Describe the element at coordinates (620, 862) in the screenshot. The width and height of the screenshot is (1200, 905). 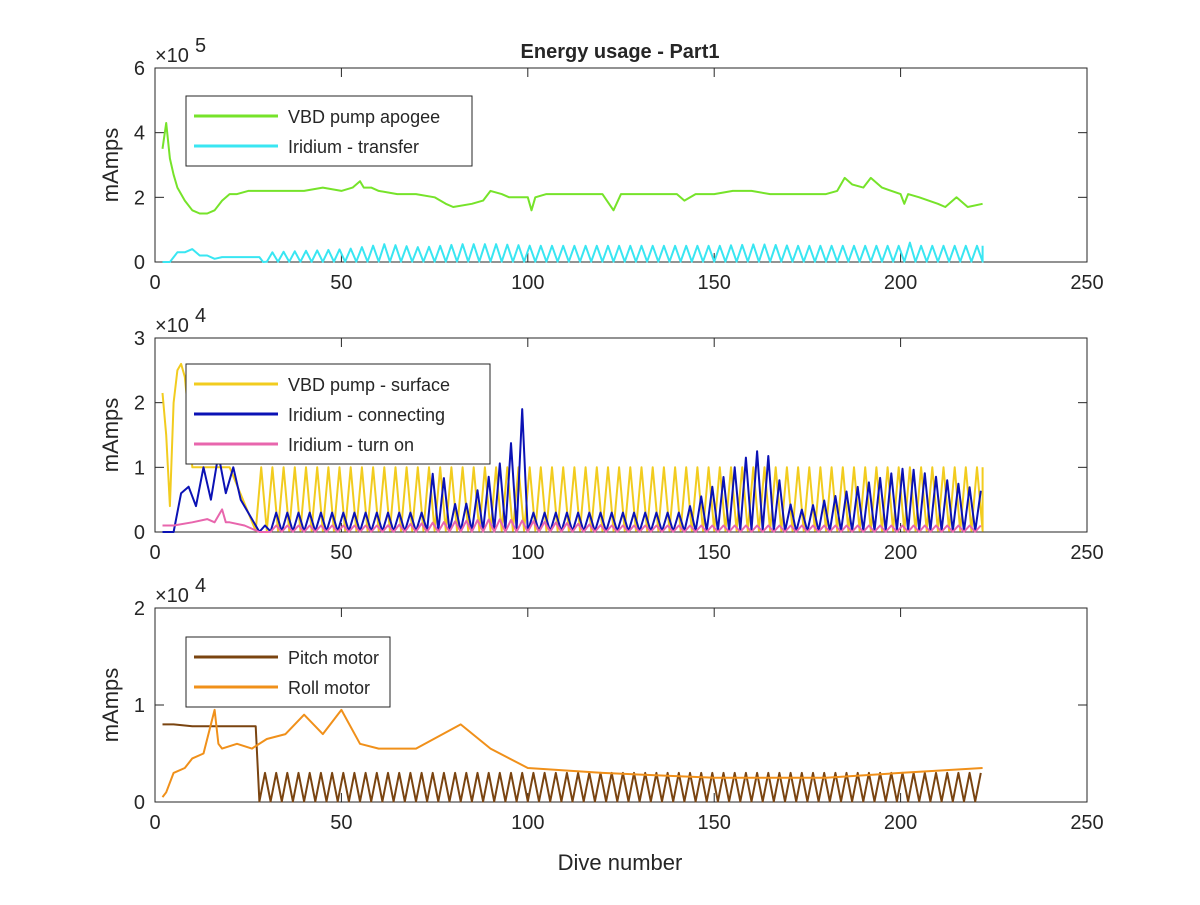
I see `x-axis-label: Dive number` at that location.